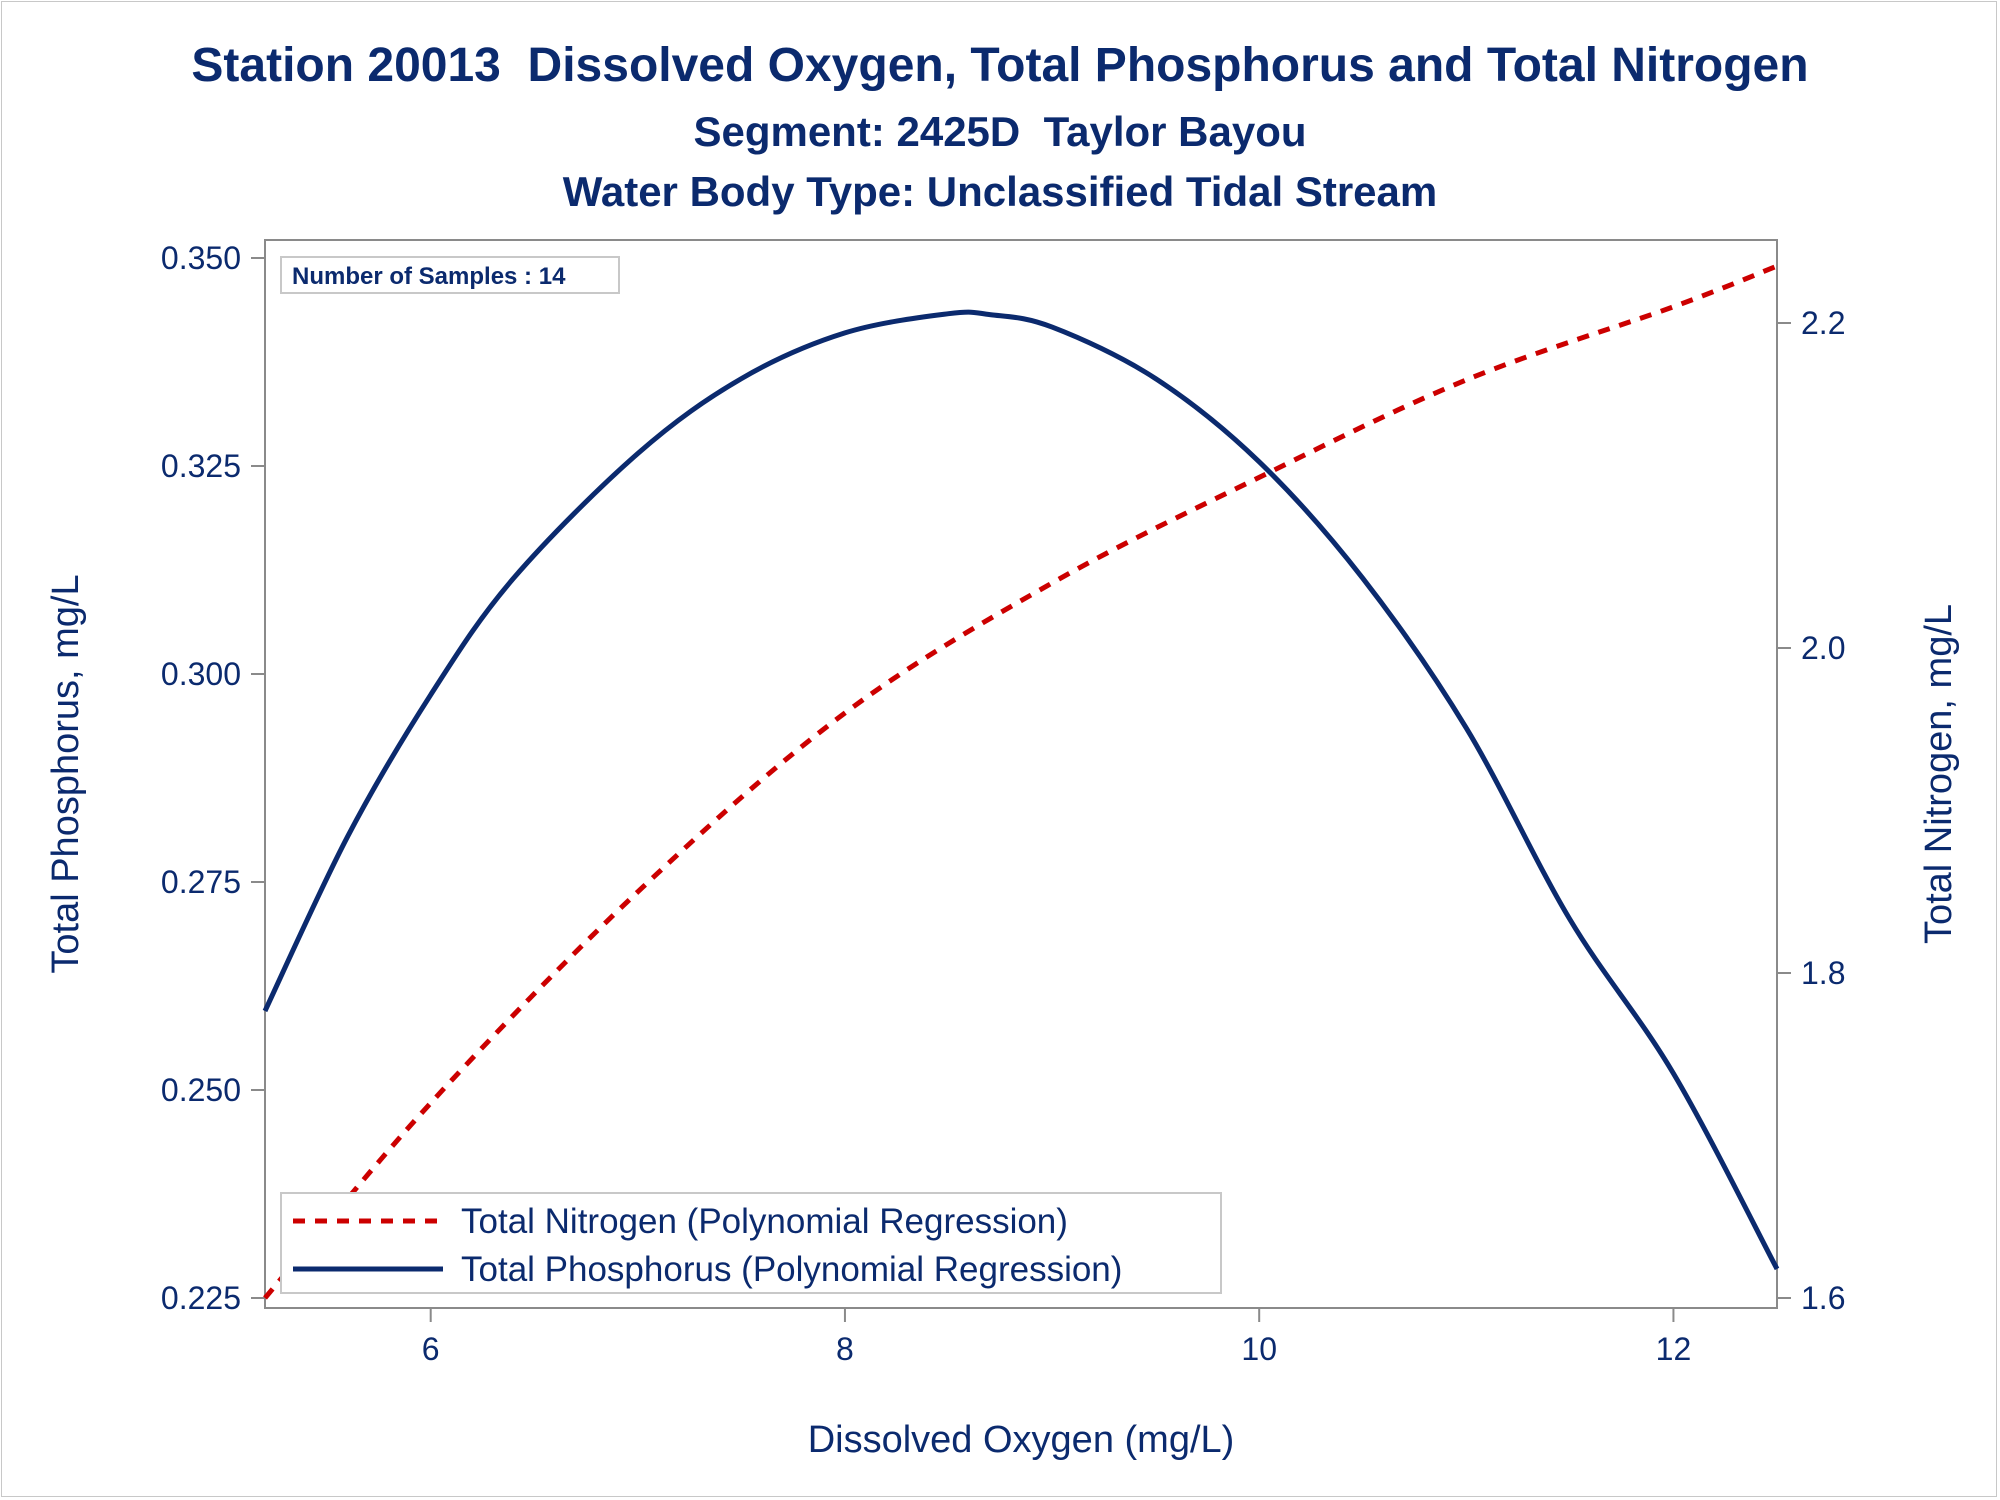  I want to click on x-tick-label: 10, so click(1259, 1349).